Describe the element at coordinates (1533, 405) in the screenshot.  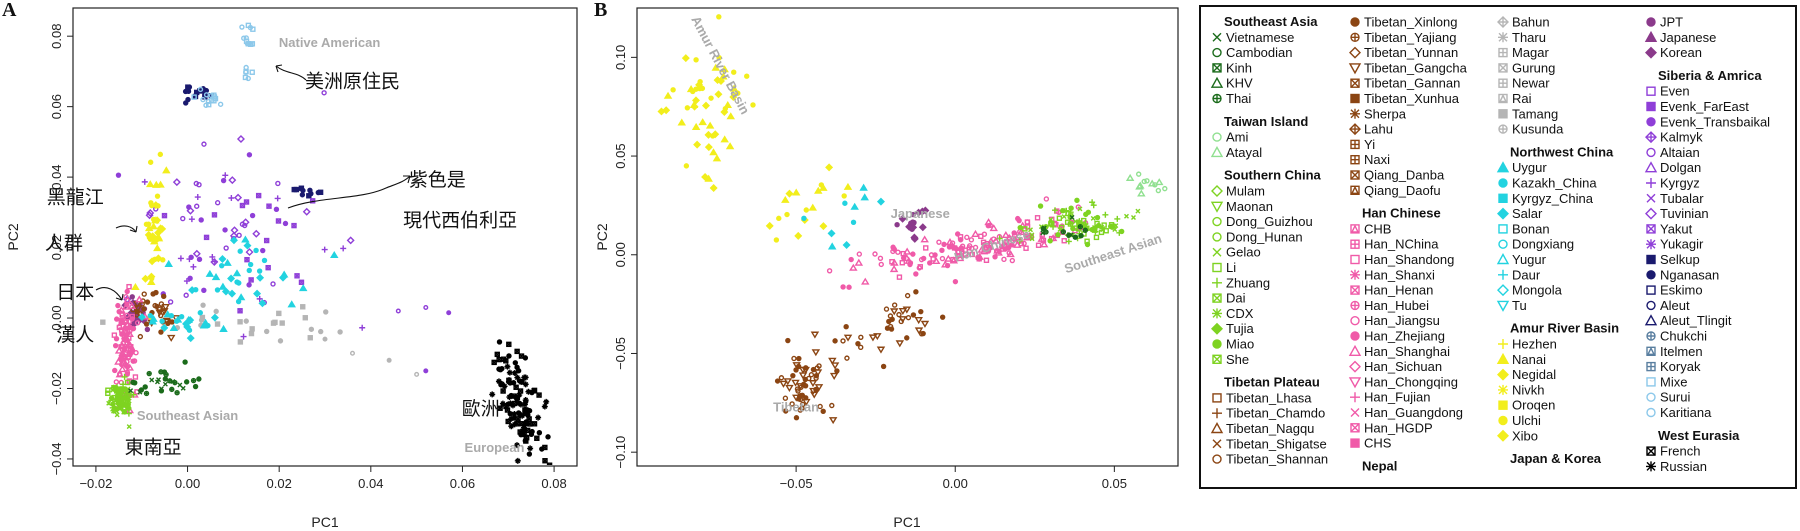
I see `legend-entry-label: Oroqen` at that location.